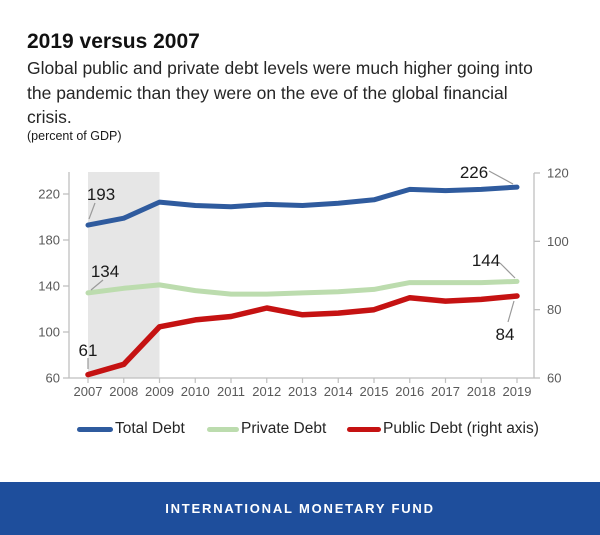 This screenshot has width=600, height=535. What do you see at coordinates (461, 428) in the screenshot?
I see `legend-label: Public Debt (right axis)` at bounding box center [461, 428].